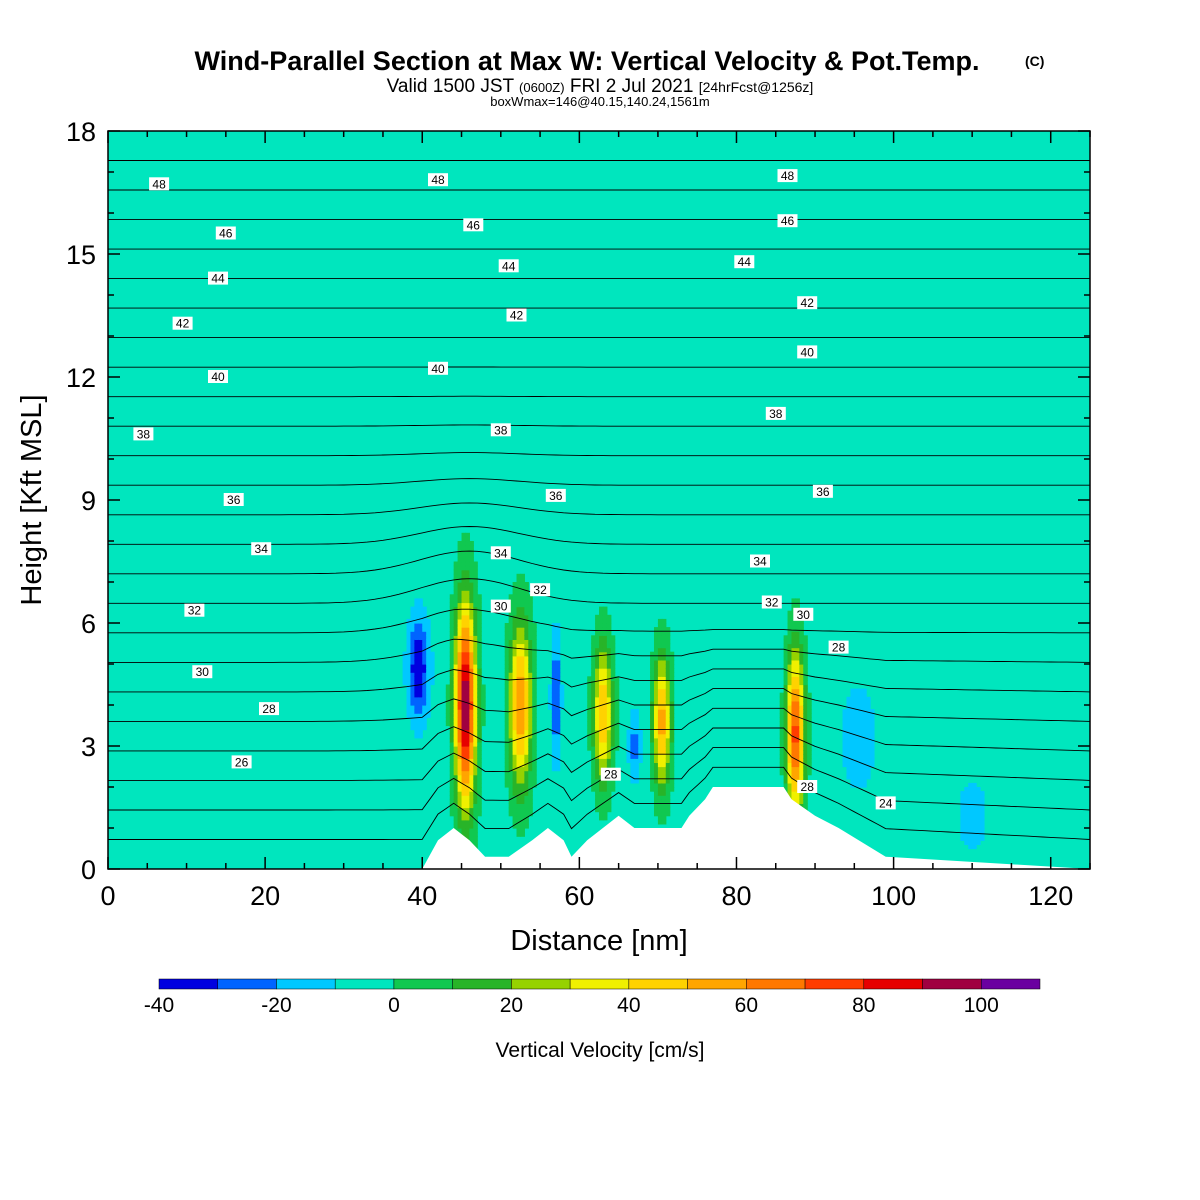 The image size is (1200, 1200). I want to click on contour-label: 38, so click(500, 430).